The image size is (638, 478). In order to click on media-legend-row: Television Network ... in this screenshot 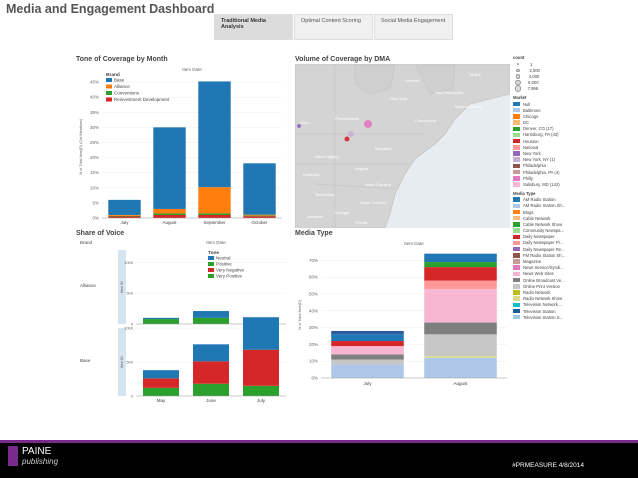, I will do `click(553, 305)`.